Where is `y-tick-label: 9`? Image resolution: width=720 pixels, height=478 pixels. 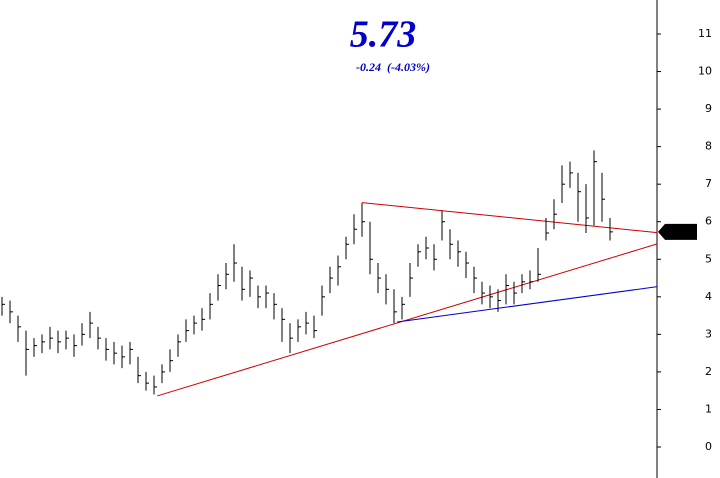 y-tick-label: 9 is located at coordinates (708, 108).